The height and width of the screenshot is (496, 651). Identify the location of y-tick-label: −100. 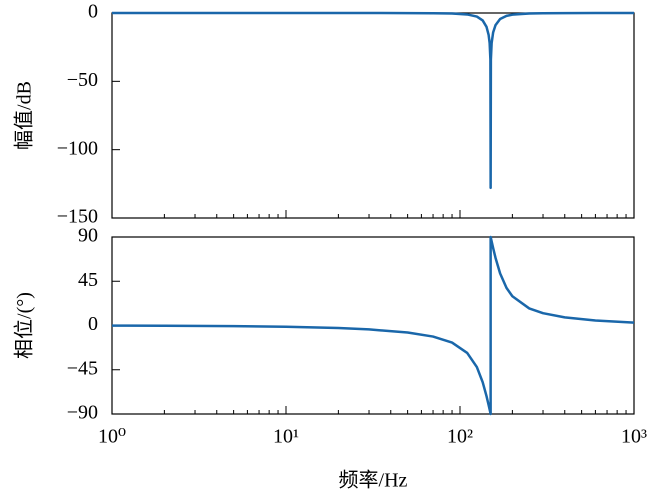
(77, 148).